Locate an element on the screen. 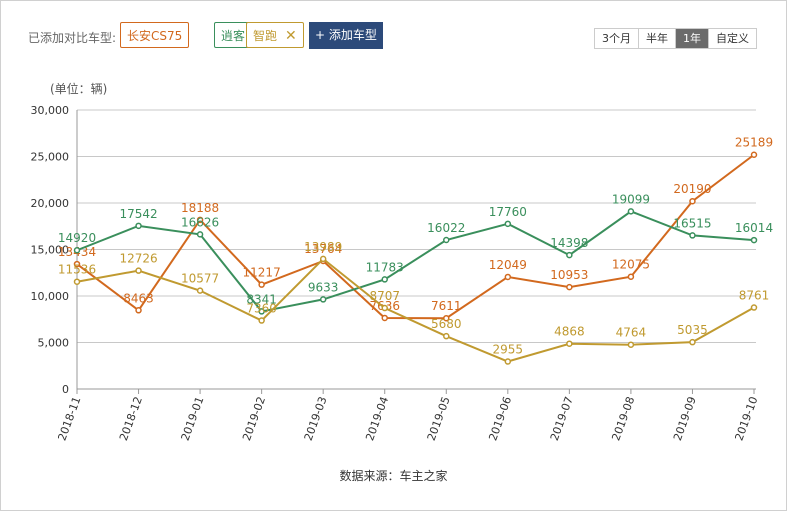 The height and width of the screenshot is (511, 787). data-label: 12726 is located at coordinates (138, 259).